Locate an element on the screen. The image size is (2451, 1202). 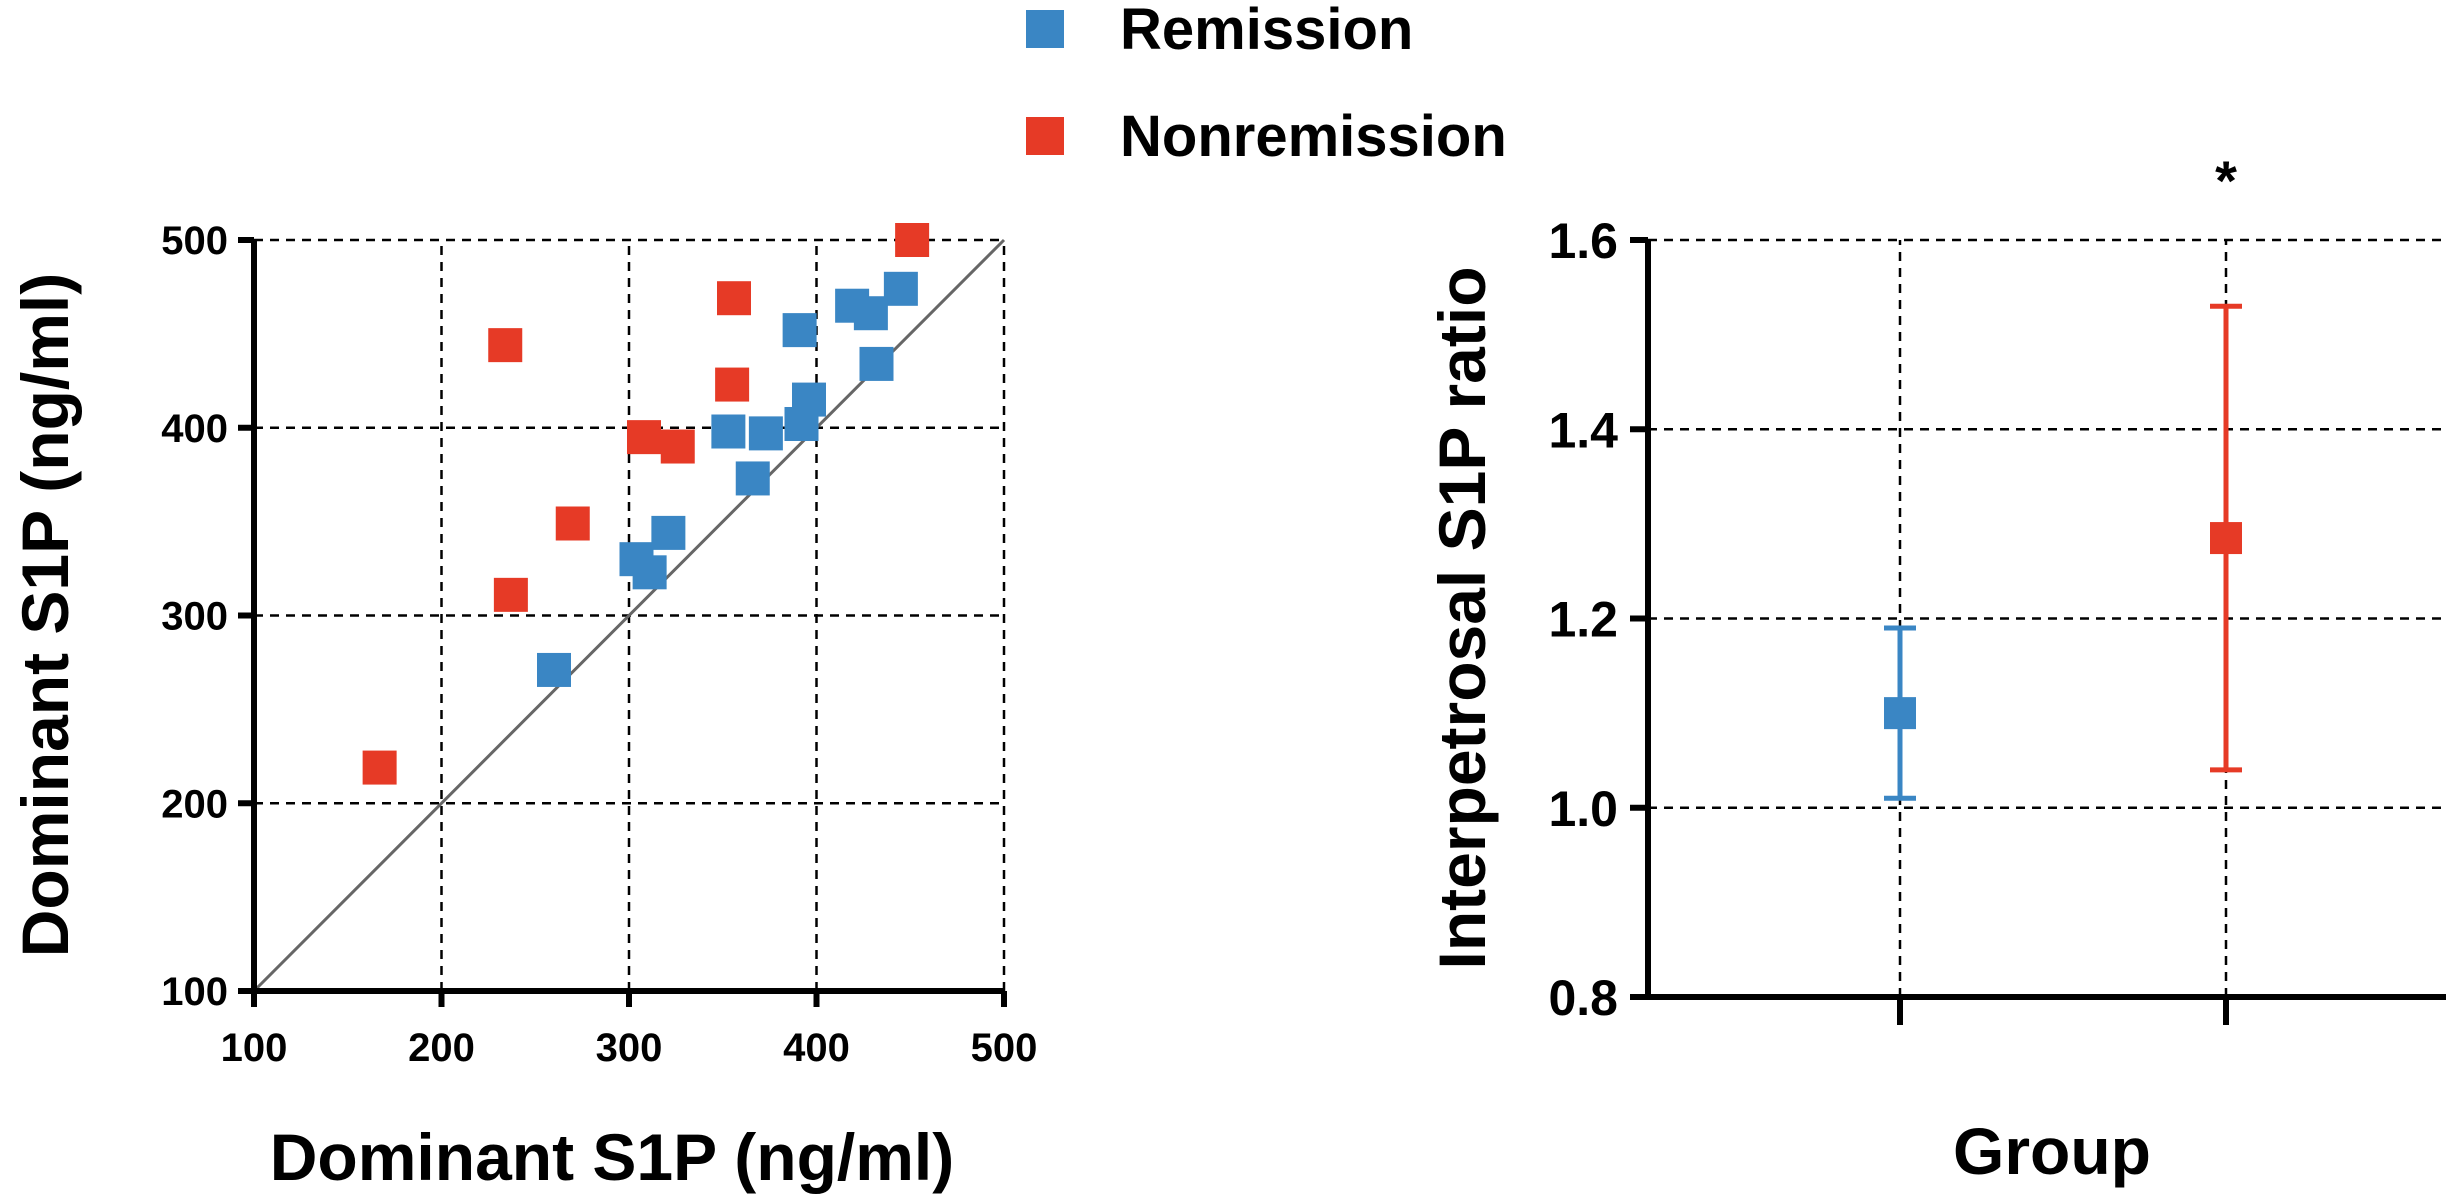
scatter-x-tick-label: 500 is located at coordinates (1004, 1048).